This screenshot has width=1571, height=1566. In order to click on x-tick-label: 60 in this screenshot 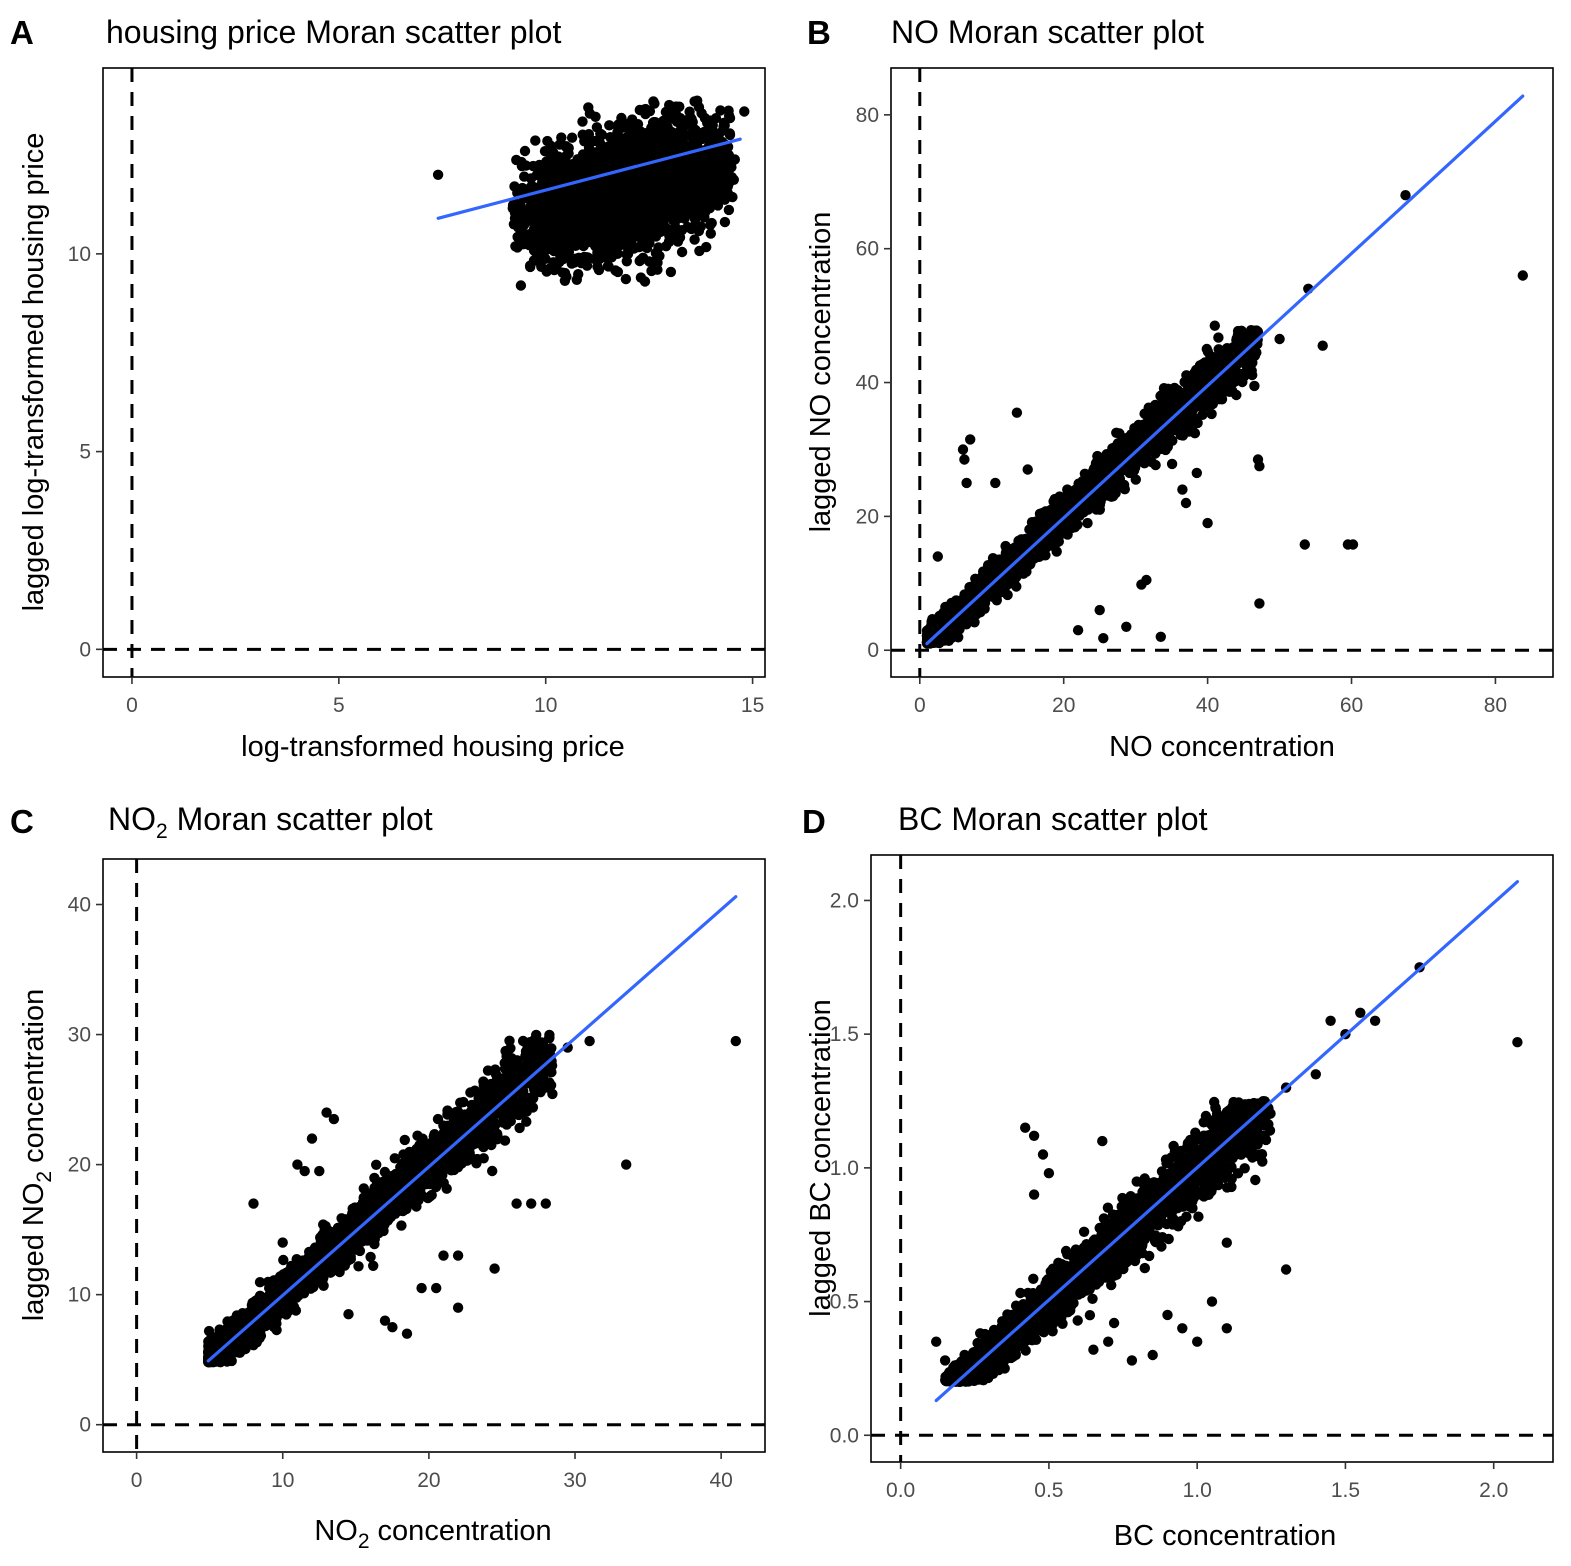, I will do `click(1351, 705)`.